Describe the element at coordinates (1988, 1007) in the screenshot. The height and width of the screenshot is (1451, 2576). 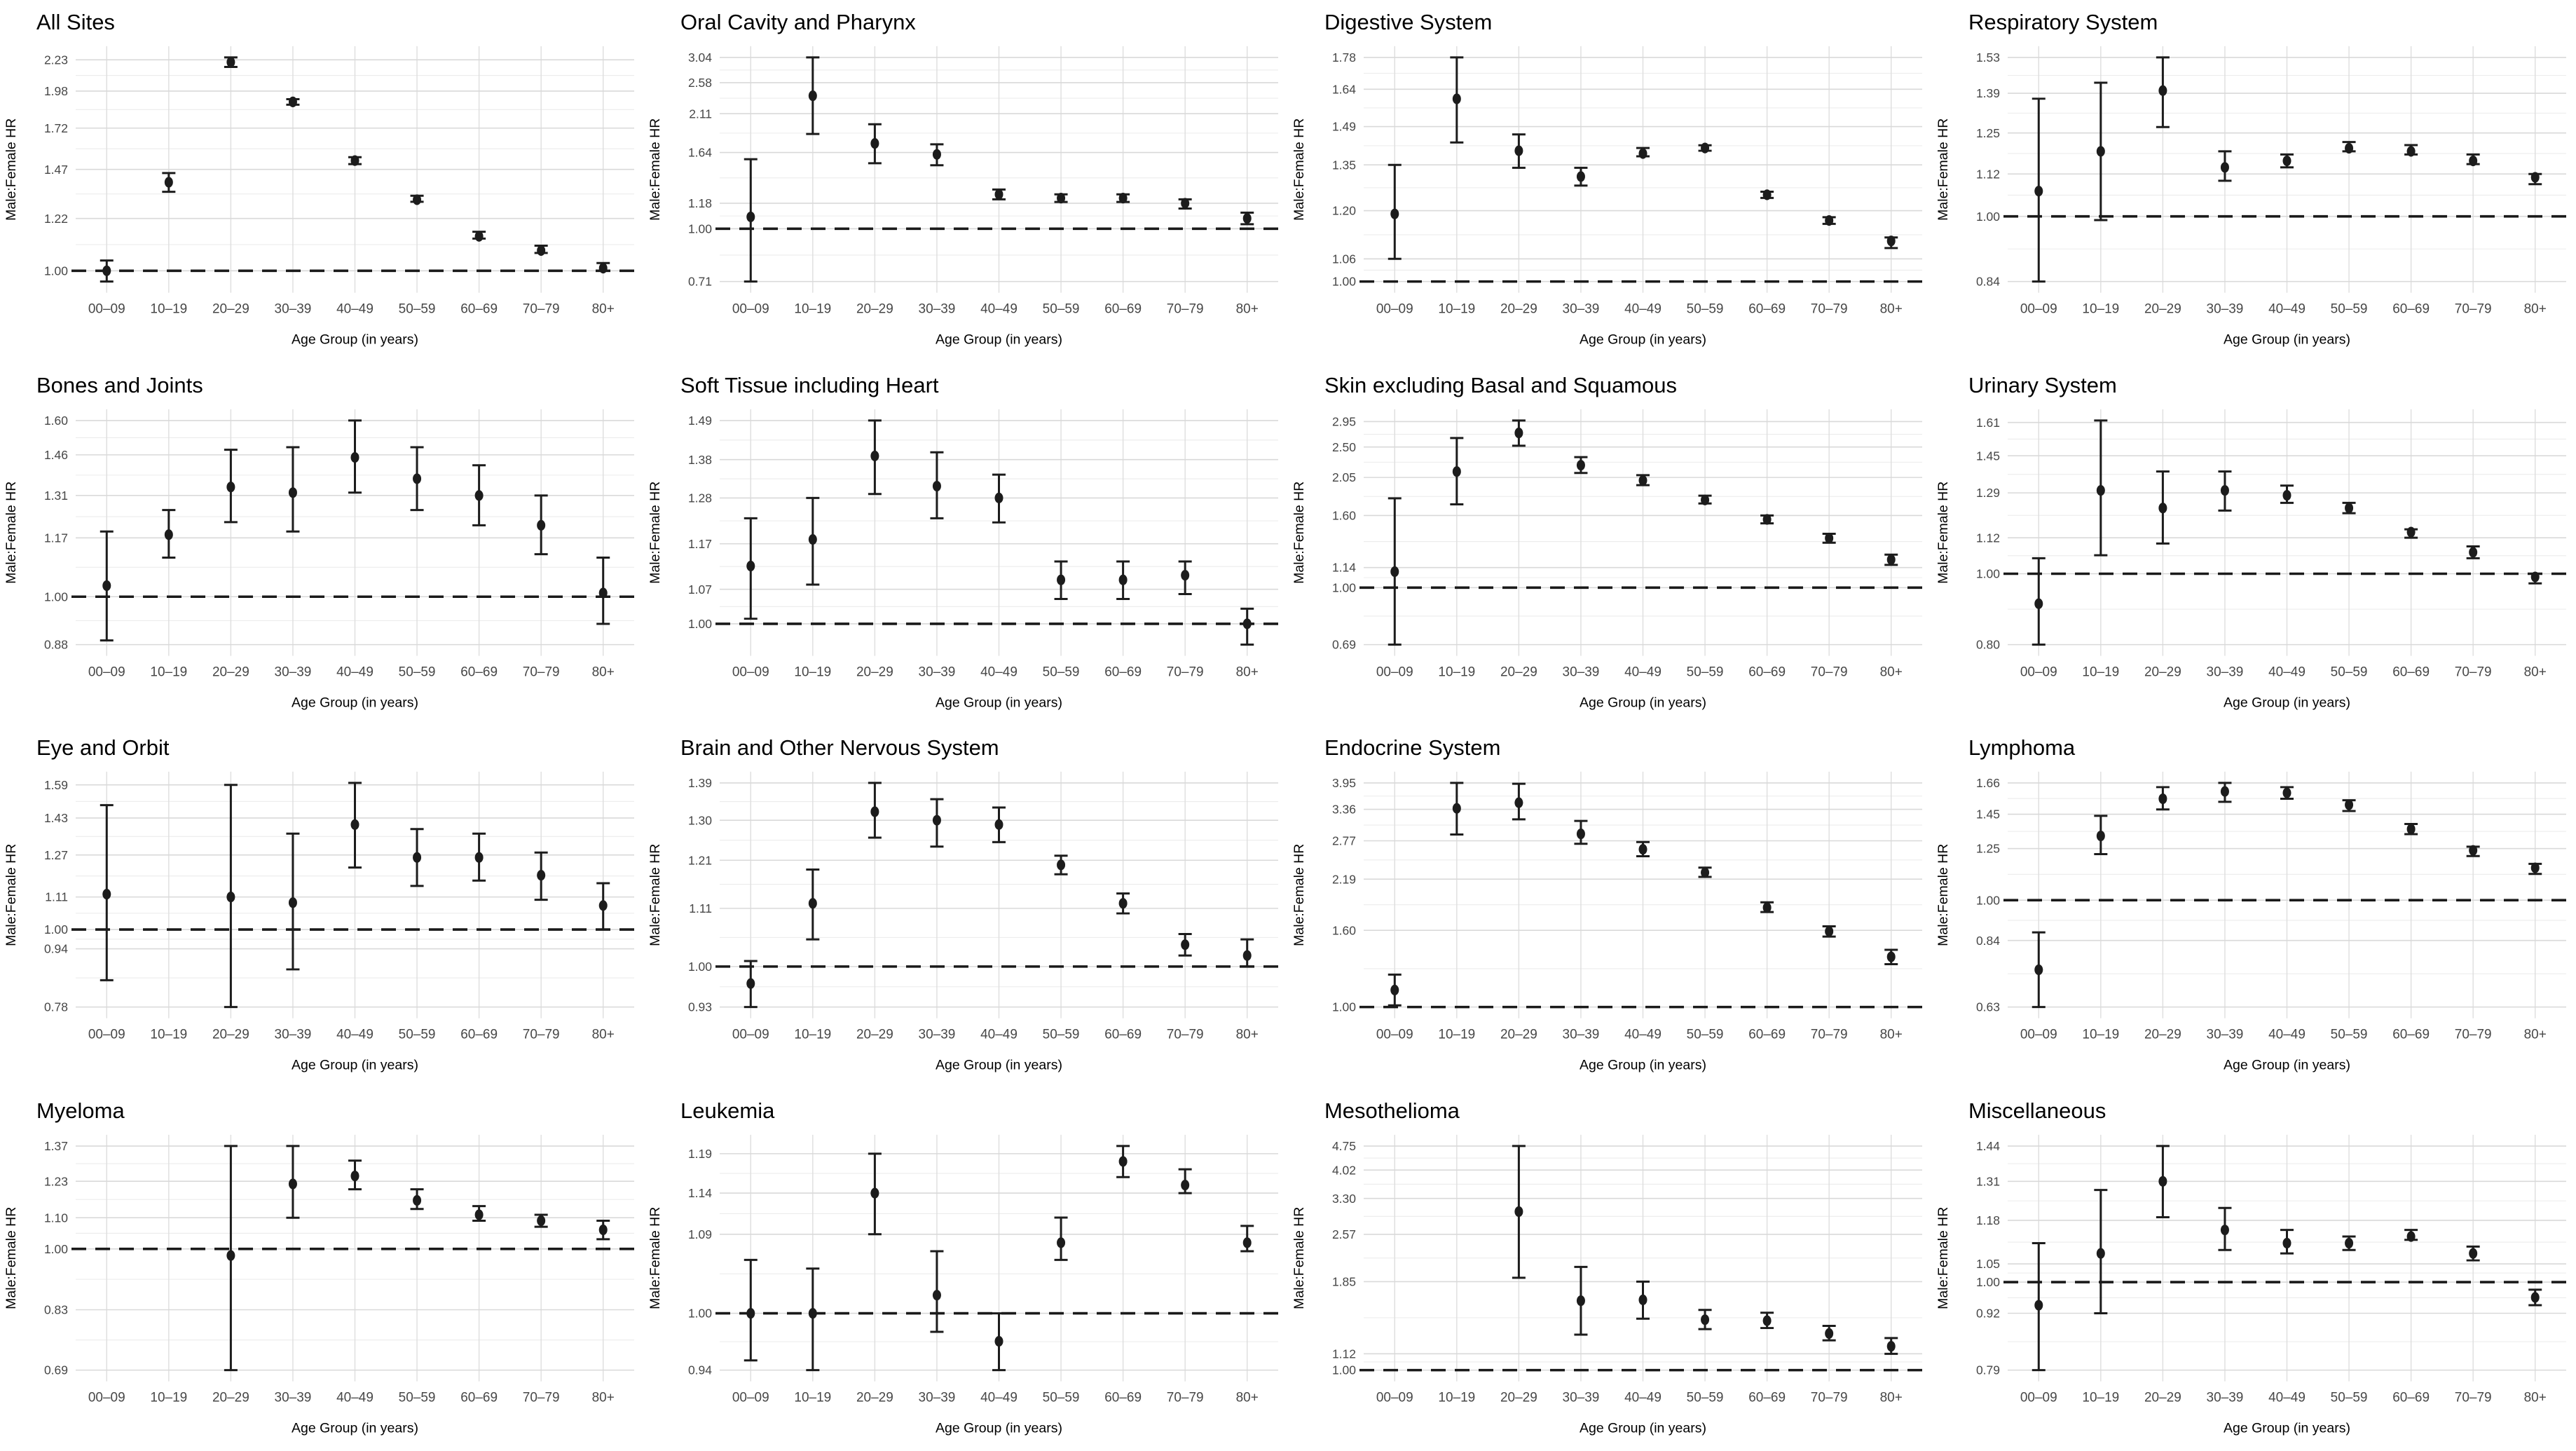
I see `y-tick-label: 0.63` at that location.